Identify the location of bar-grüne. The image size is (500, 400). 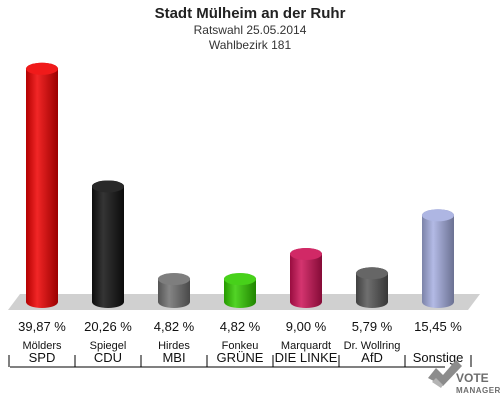
(240, 290).